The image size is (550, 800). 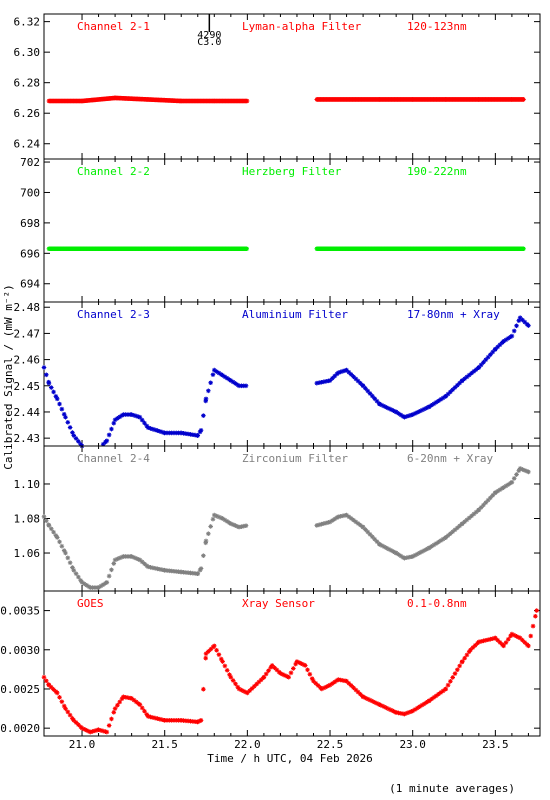 I want to click on panel-title: Channel 2-1, so click(x=113, y=26).